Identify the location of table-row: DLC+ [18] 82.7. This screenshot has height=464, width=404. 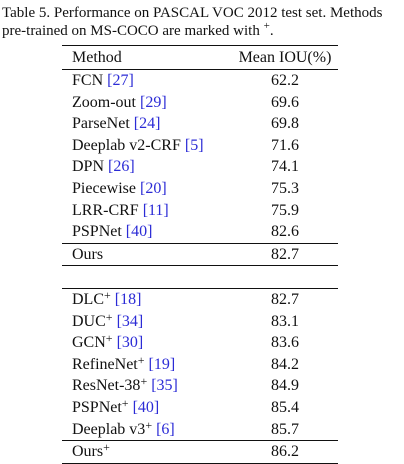
(200, 299).